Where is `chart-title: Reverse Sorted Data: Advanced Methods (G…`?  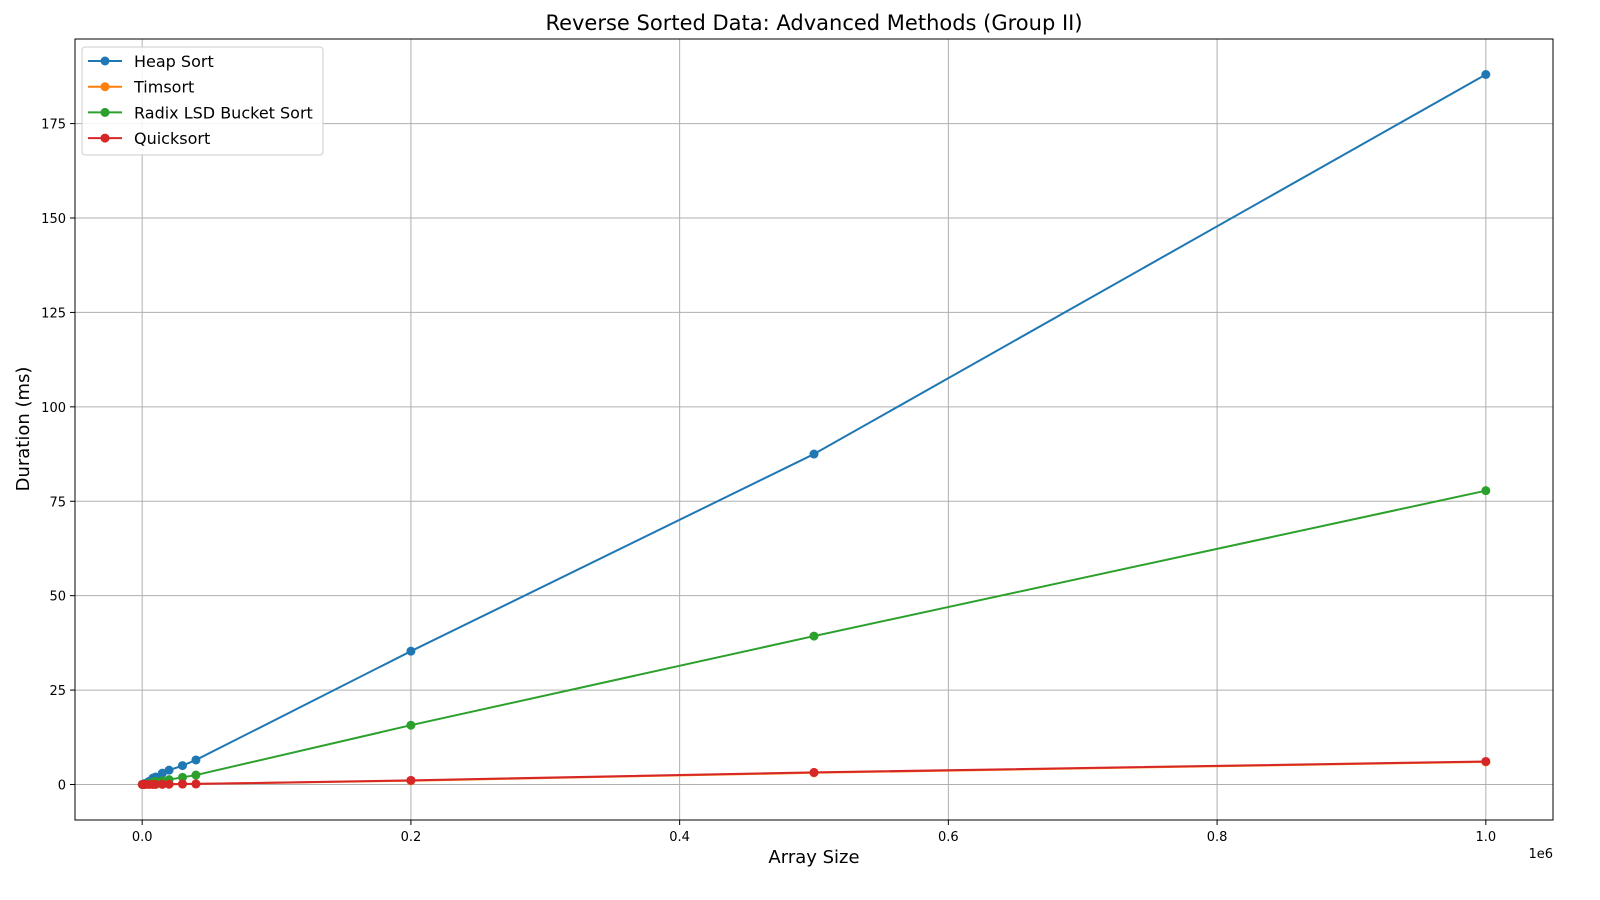 chart-title: Reverse Sorted Data: Advanced Methods (G… is located at coordinates (813, 23).